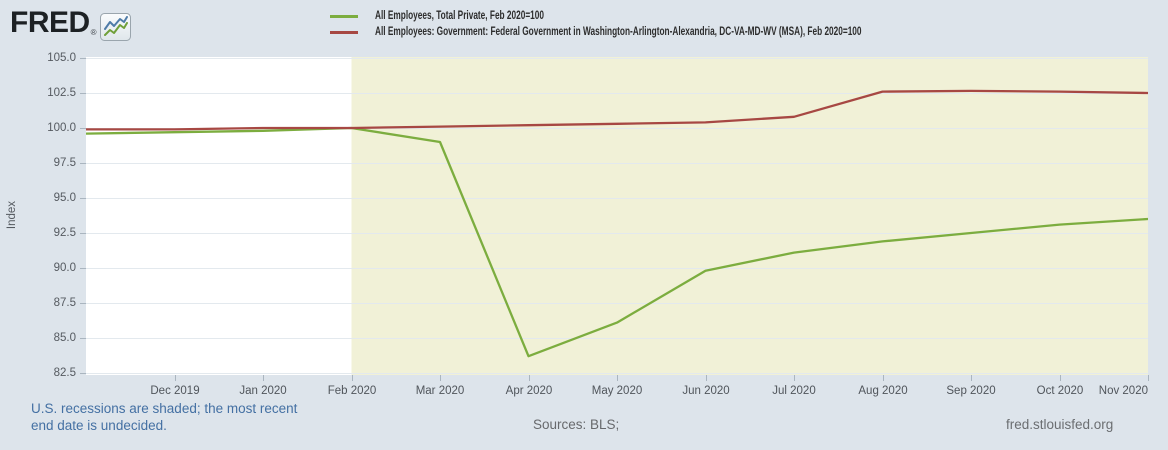 The width and height of the screenshot is (1168, 450). I want to click on x-axis-label: Dec 2019, so click(175, 391).